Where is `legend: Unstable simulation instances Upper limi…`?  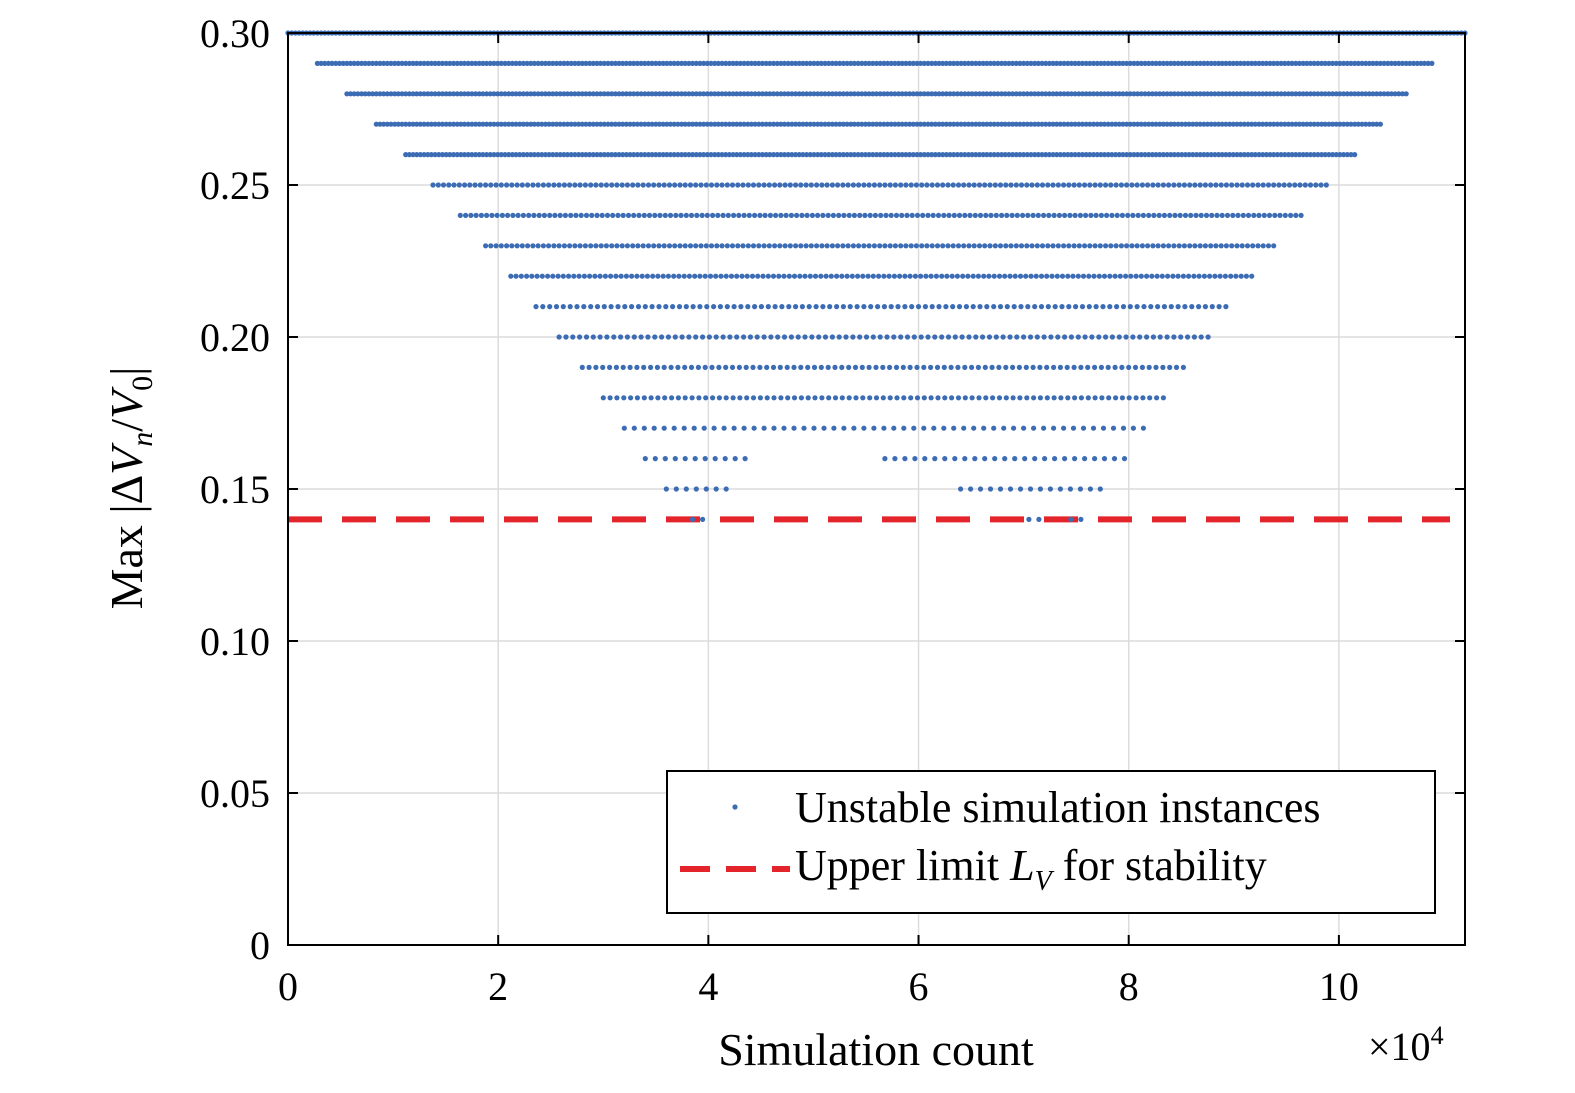
legend: Unstable simulation instances Upper limi… is located at coordinates (1051, 842).